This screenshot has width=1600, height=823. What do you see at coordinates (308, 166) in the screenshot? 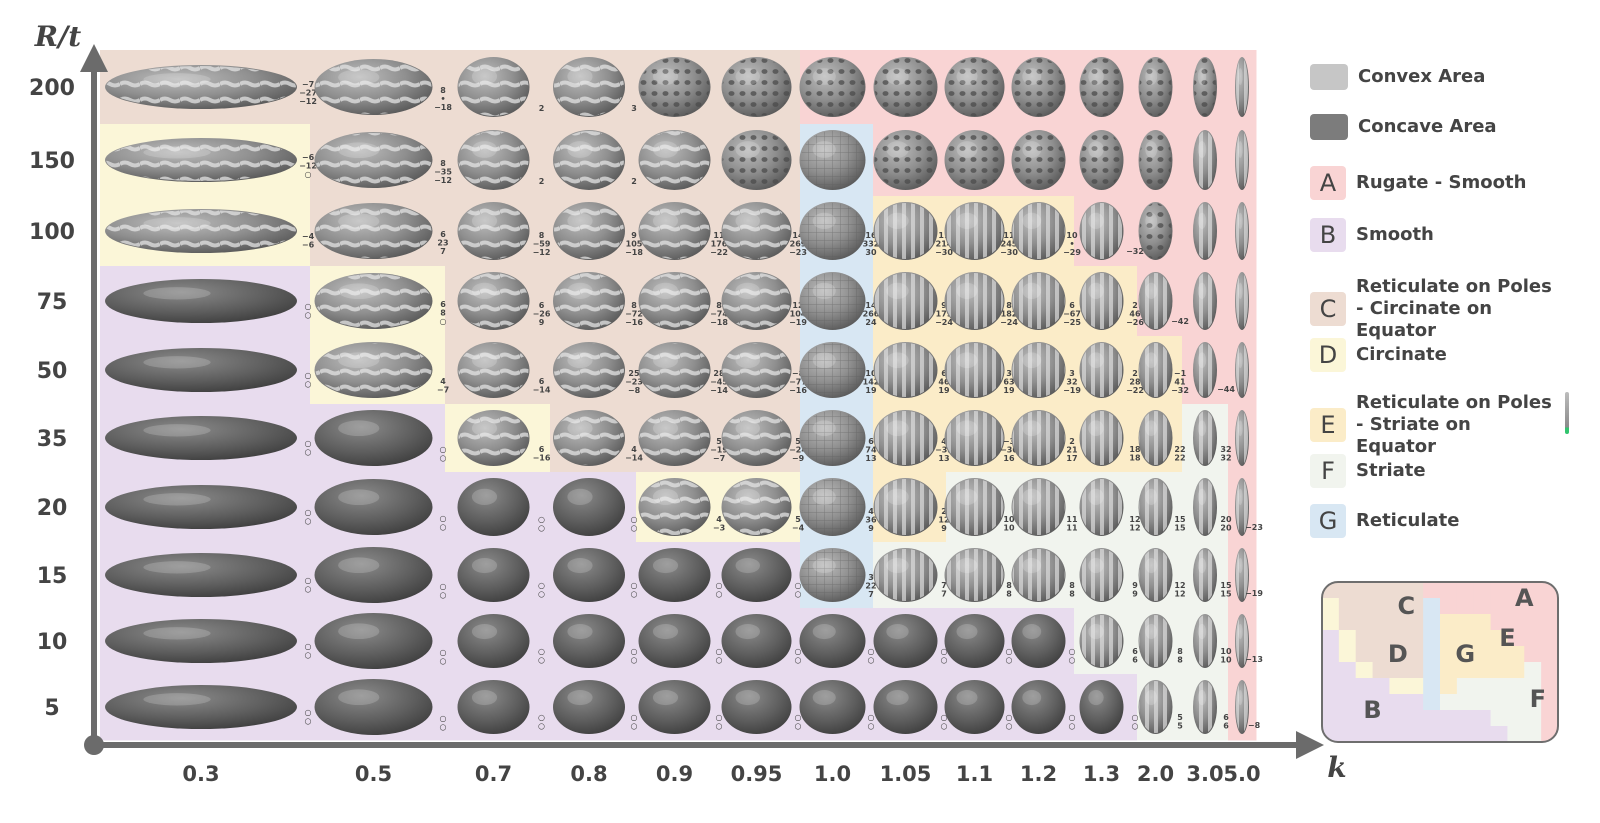
I see `cell-label: −12` at bounding box center [308, 166].